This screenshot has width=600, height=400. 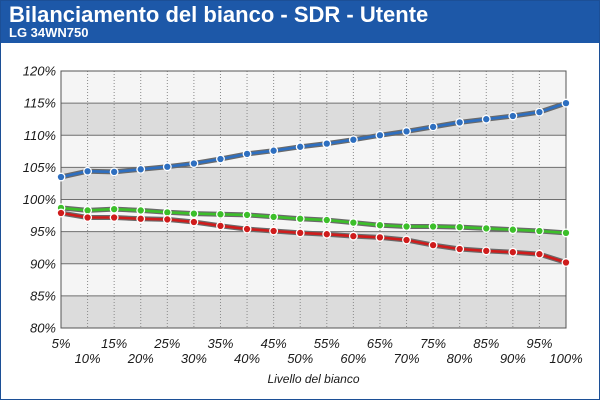 I want to click on x-tick-label: 90%, so click(x=513, y=358).